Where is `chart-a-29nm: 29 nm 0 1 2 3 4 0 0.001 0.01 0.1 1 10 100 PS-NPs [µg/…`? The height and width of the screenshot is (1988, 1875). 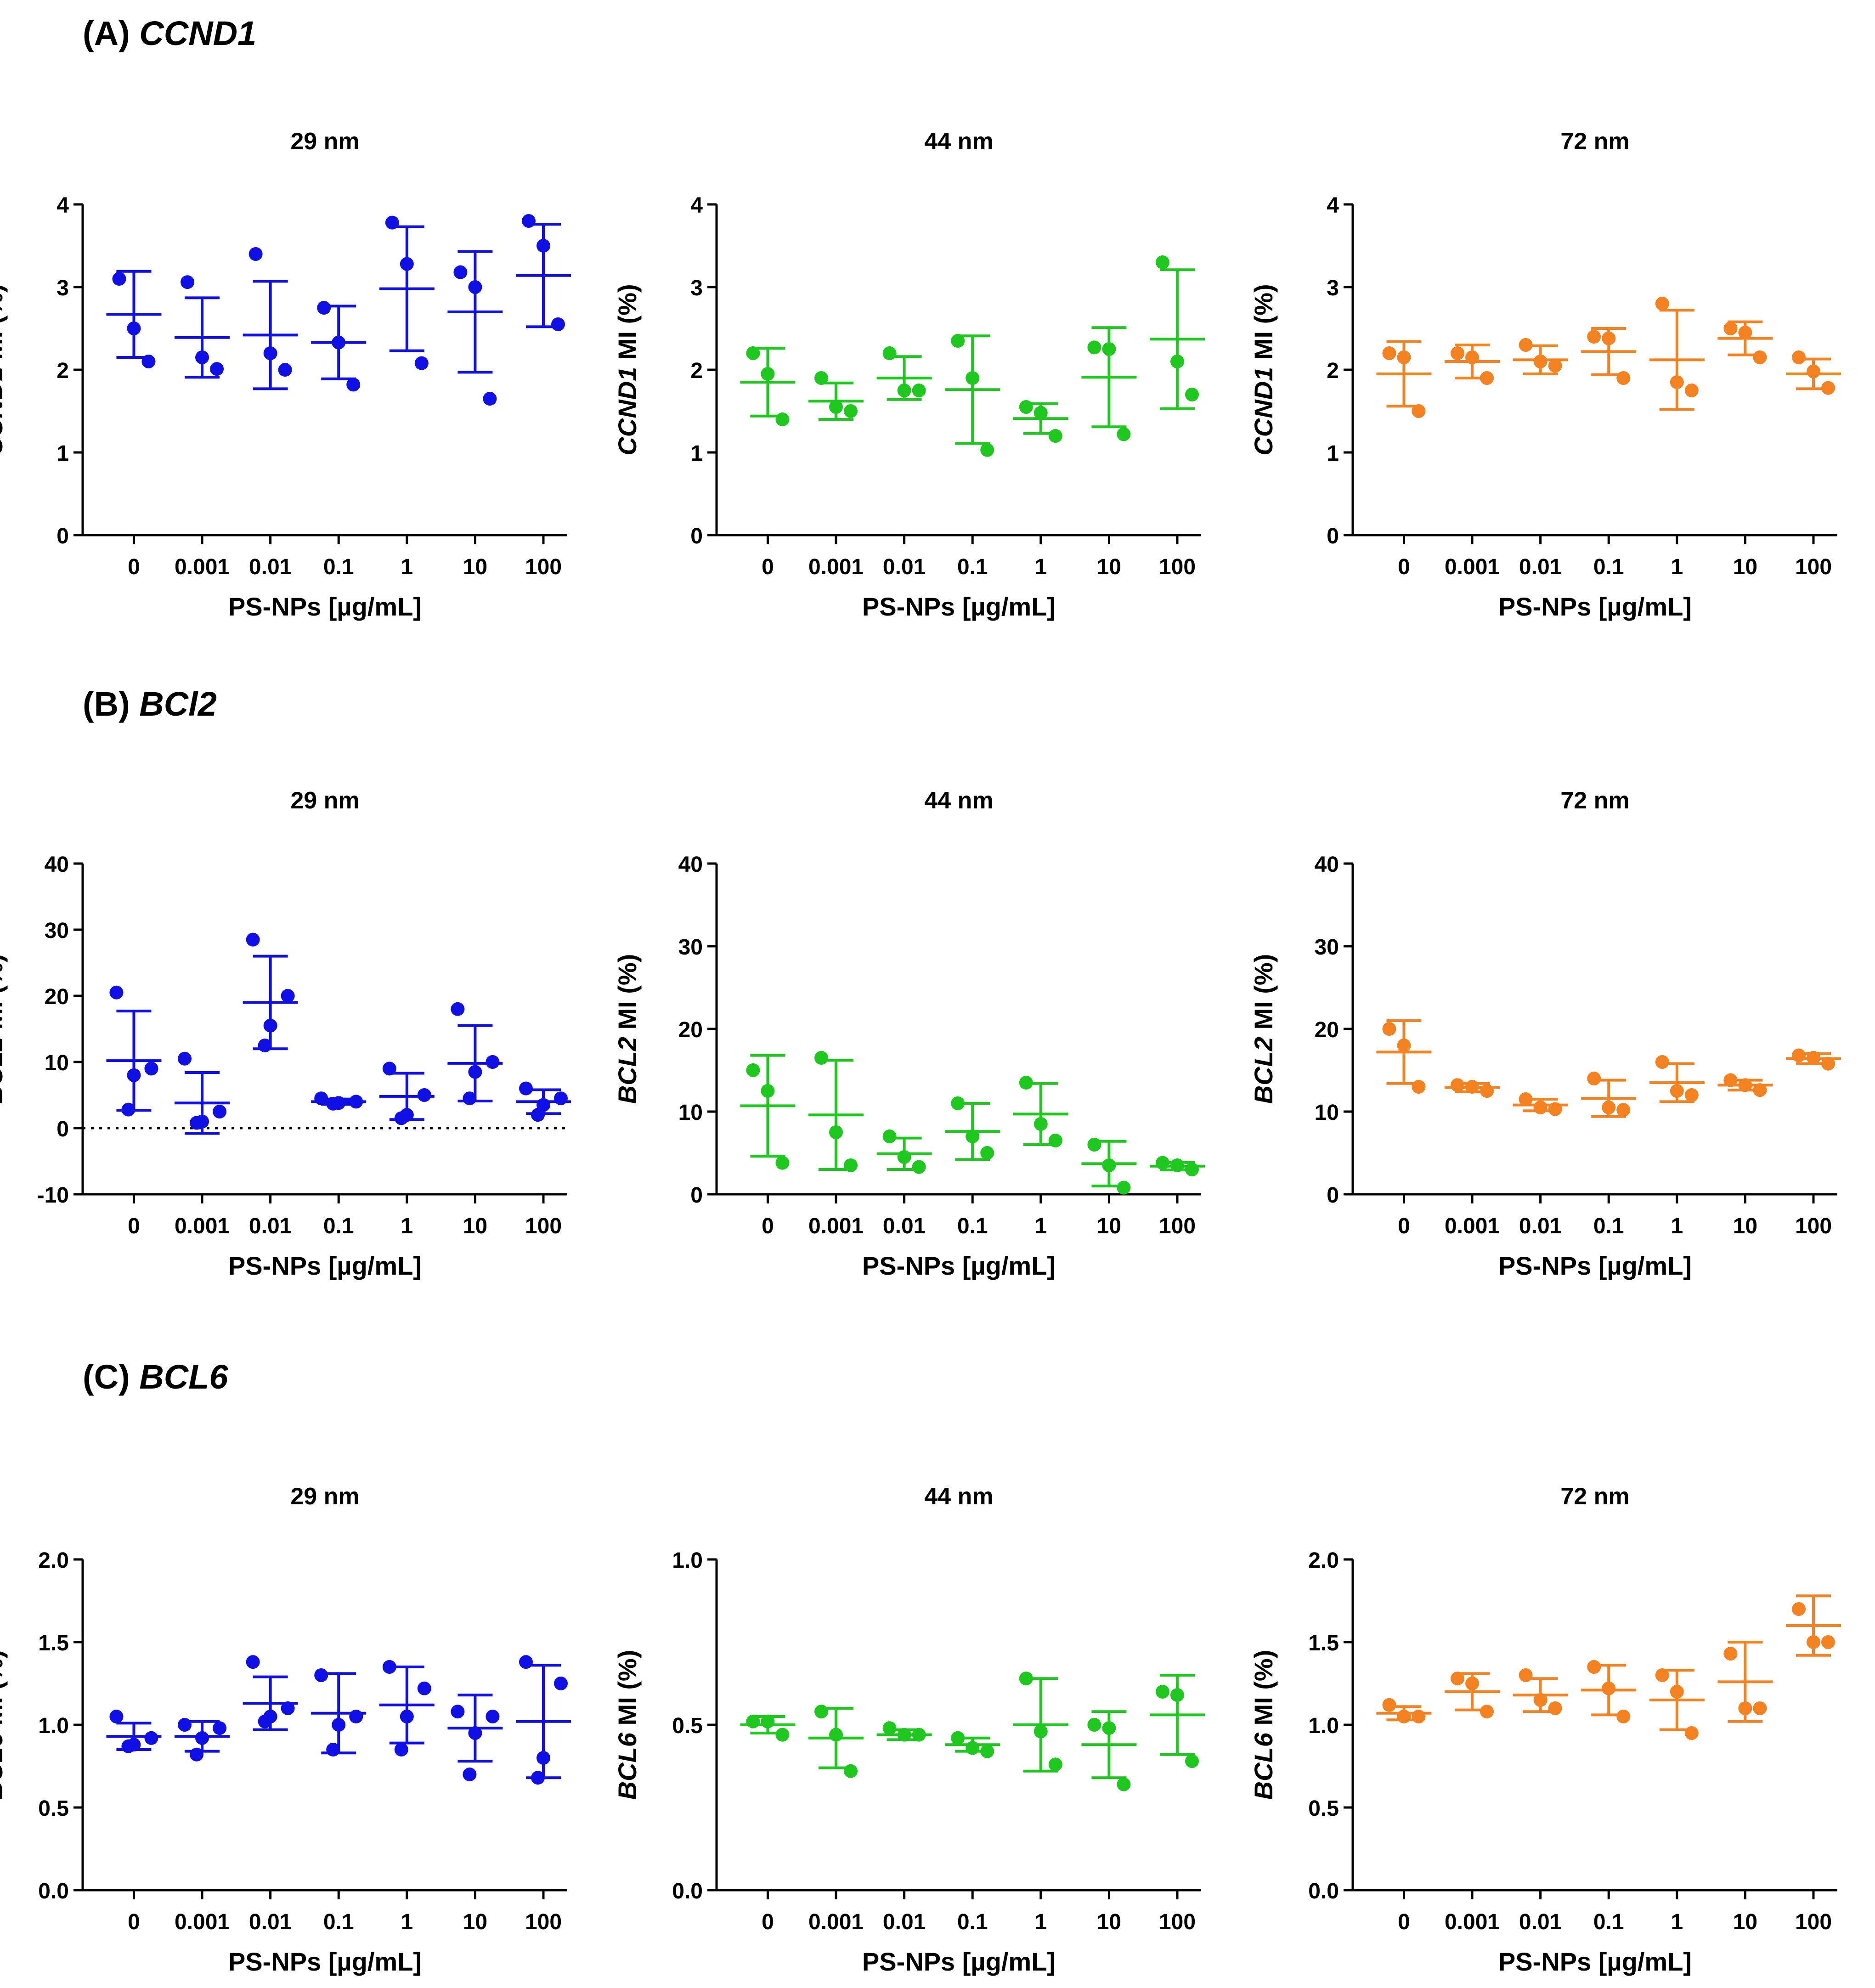 chart-a-29nm: 29 nm 0 1 2 3 4 0 0.001 0.01 0.1 1 10 100 PS-NPs [µg/… is located at coordinates (285, 374).